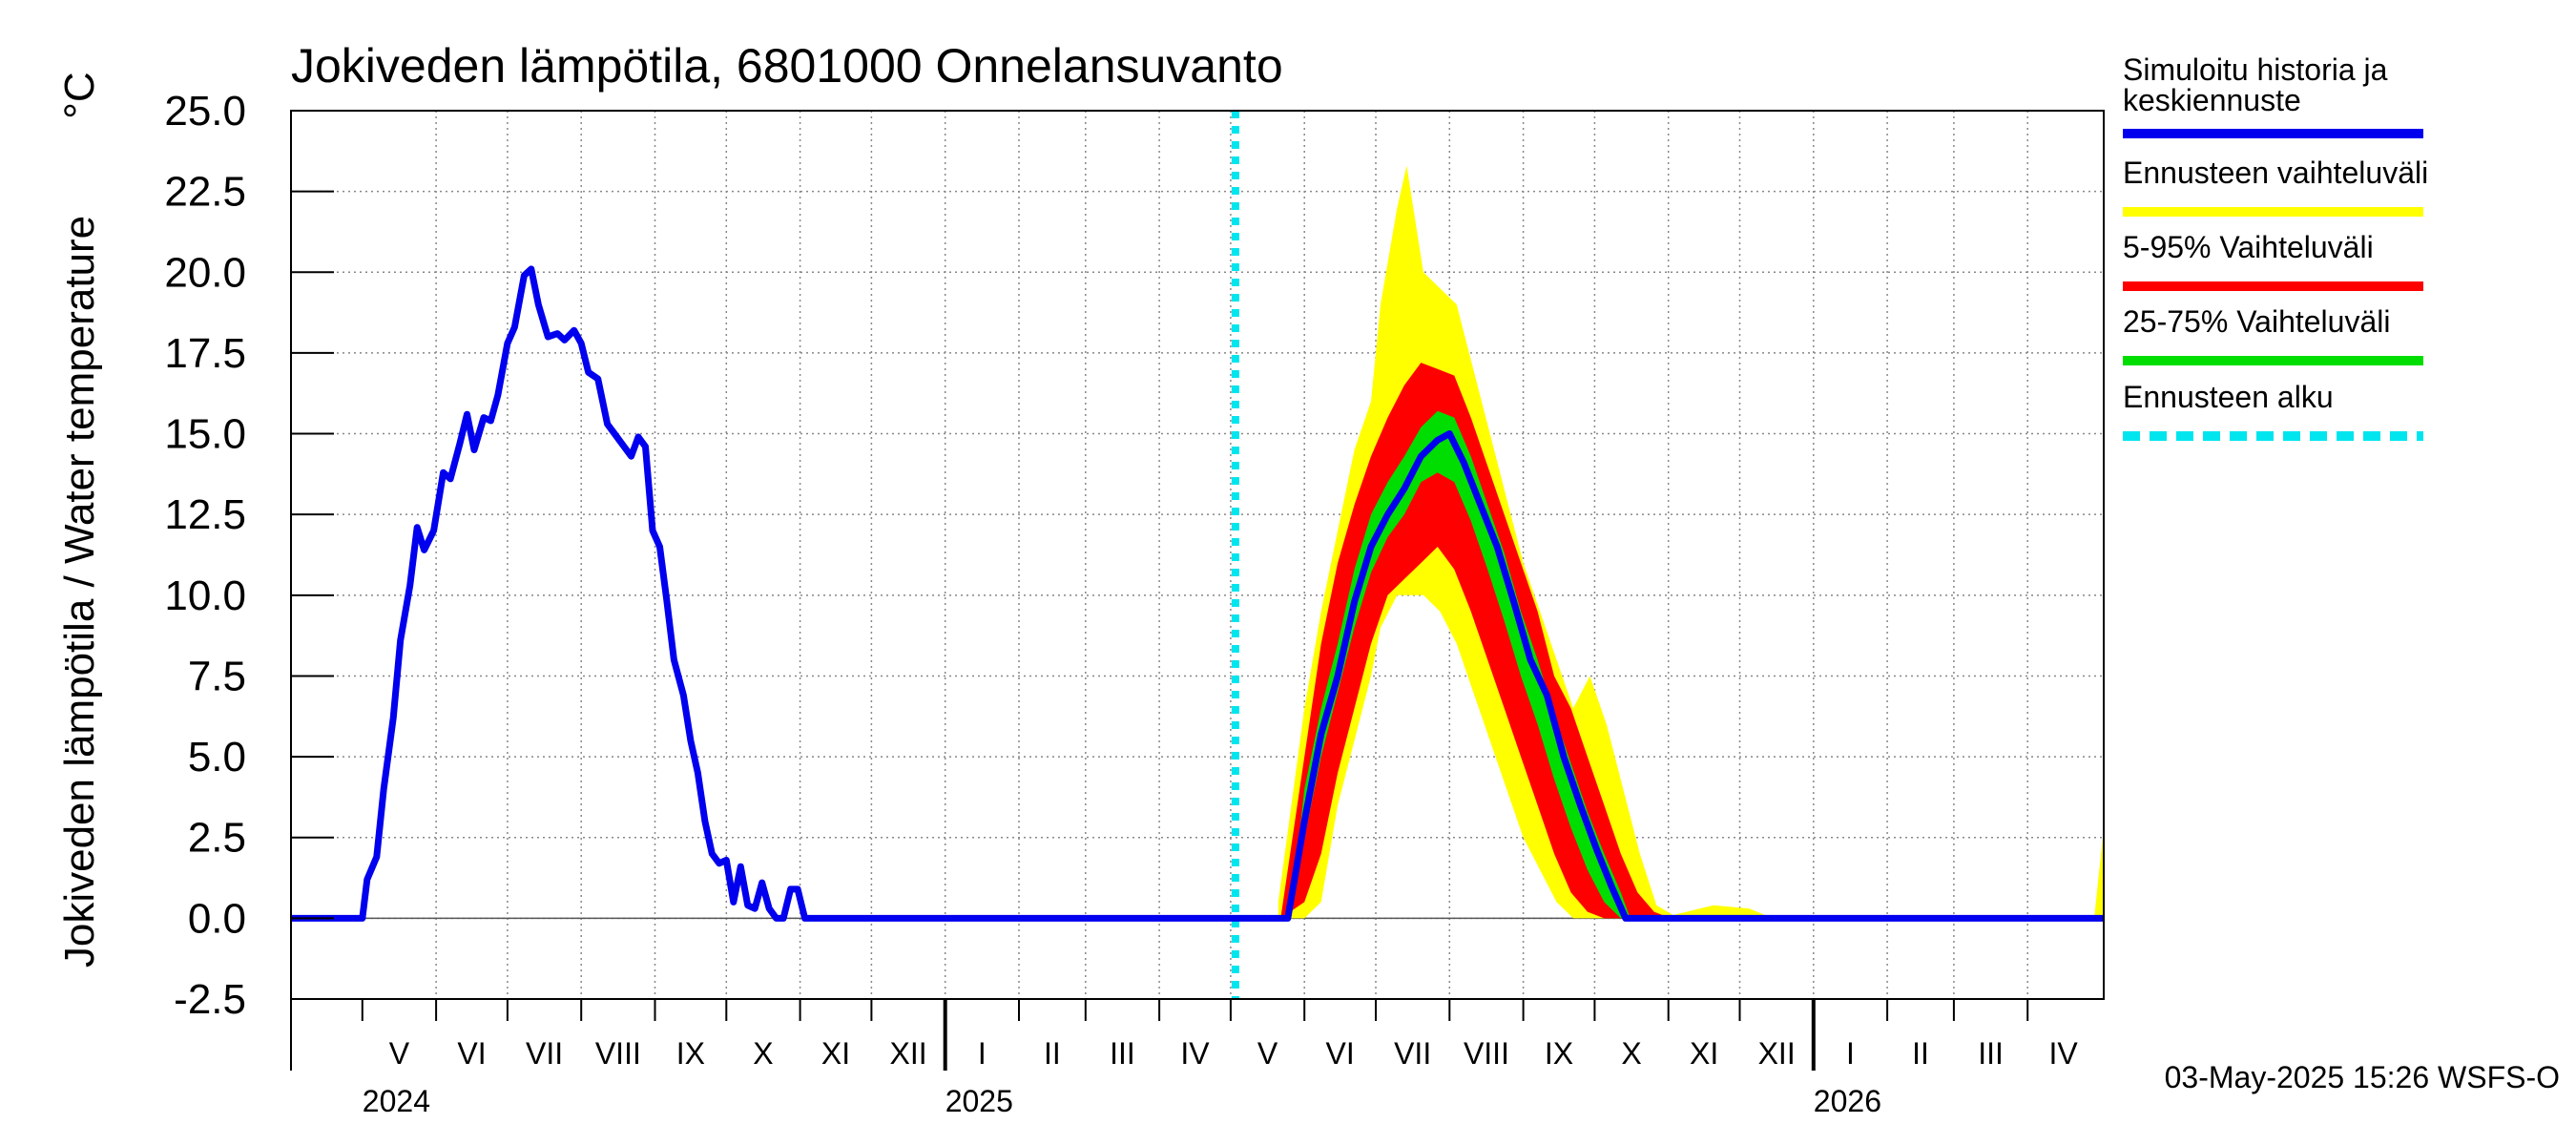  What do you see at coordinates (205, 272) in the screenshot?
I see `y-tick-label: 20.0` at bounding box center [205, 272].